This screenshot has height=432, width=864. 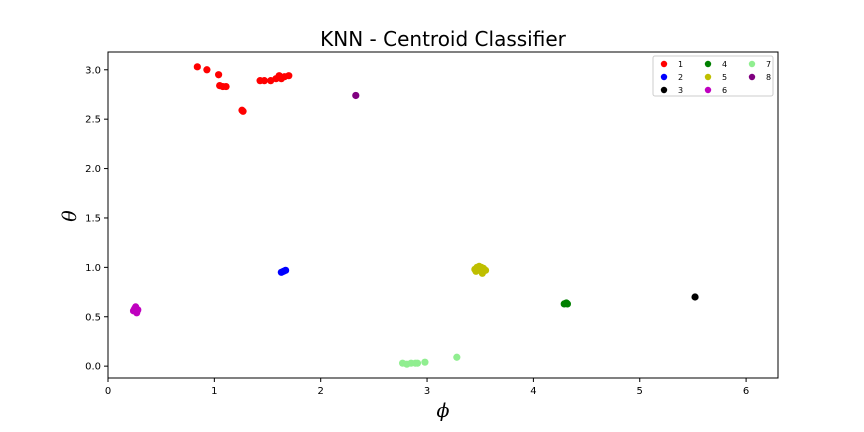 I want to click on x-tick-label: 3, so click(x=427, y=391).